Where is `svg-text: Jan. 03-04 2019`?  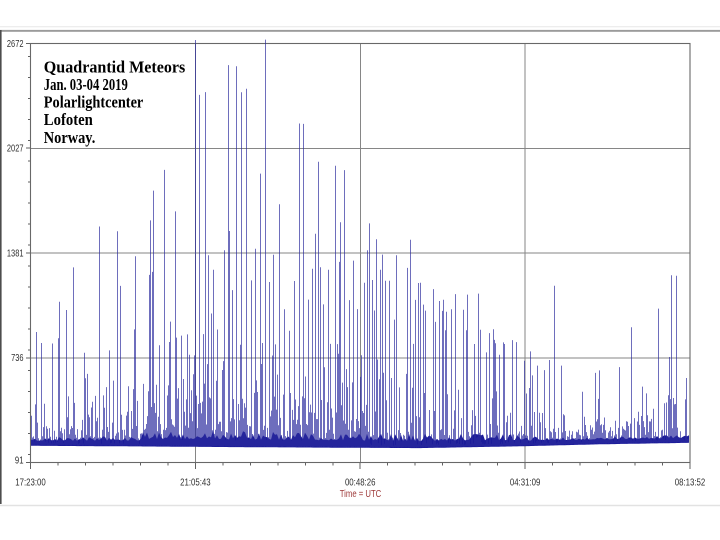 svg-text: Jan. 03-04 2019 is located at coordinates (86, 84).